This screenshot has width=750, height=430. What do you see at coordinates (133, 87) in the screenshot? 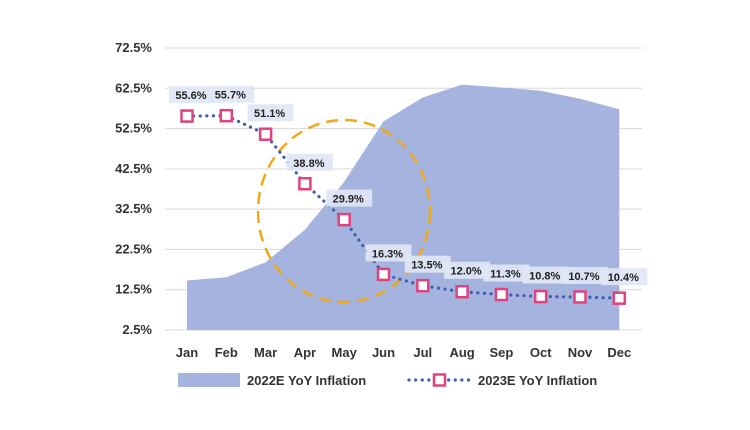
I see `y-tick-label: 62.5%` at bounding box center [133, 87].